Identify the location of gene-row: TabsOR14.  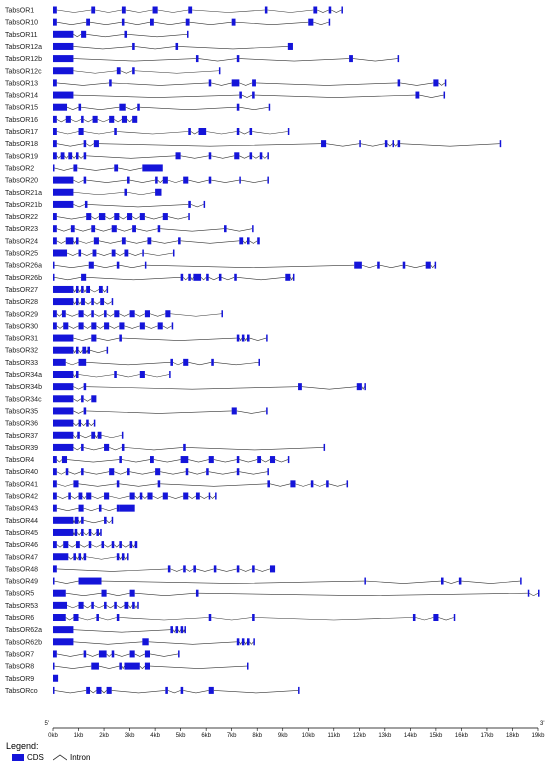
(225, 95).